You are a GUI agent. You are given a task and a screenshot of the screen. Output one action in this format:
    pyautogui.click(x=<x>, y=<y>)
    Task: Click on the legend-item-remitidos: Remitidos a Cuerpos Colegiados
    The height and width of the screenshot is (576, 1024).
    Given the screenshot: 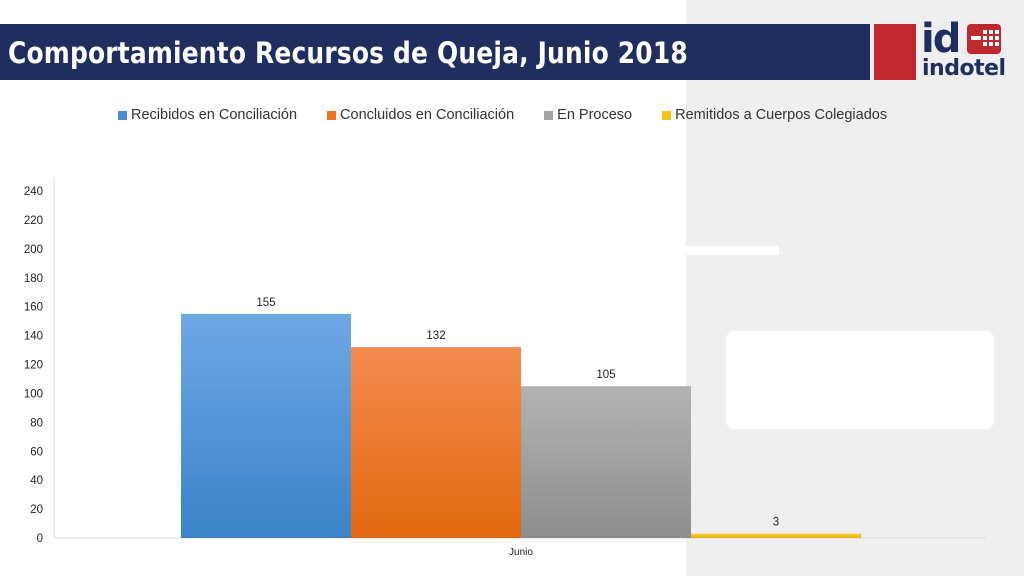 What is the action you would take?
    pyautogui.click(x=774, y=115)
    